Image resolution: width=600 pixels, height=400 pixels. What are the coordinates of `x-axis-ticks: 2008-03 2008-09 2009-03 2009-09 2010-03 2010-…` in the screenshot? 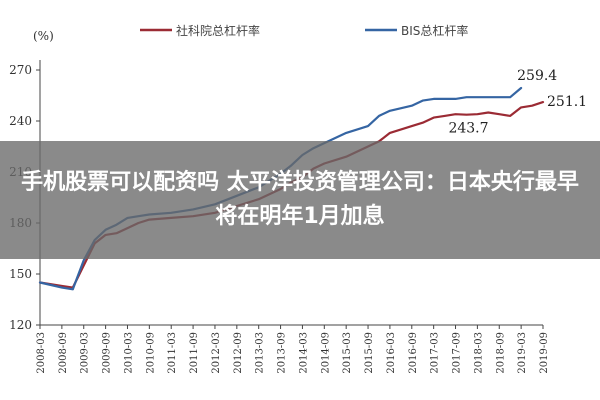 It's located at (293, 349).